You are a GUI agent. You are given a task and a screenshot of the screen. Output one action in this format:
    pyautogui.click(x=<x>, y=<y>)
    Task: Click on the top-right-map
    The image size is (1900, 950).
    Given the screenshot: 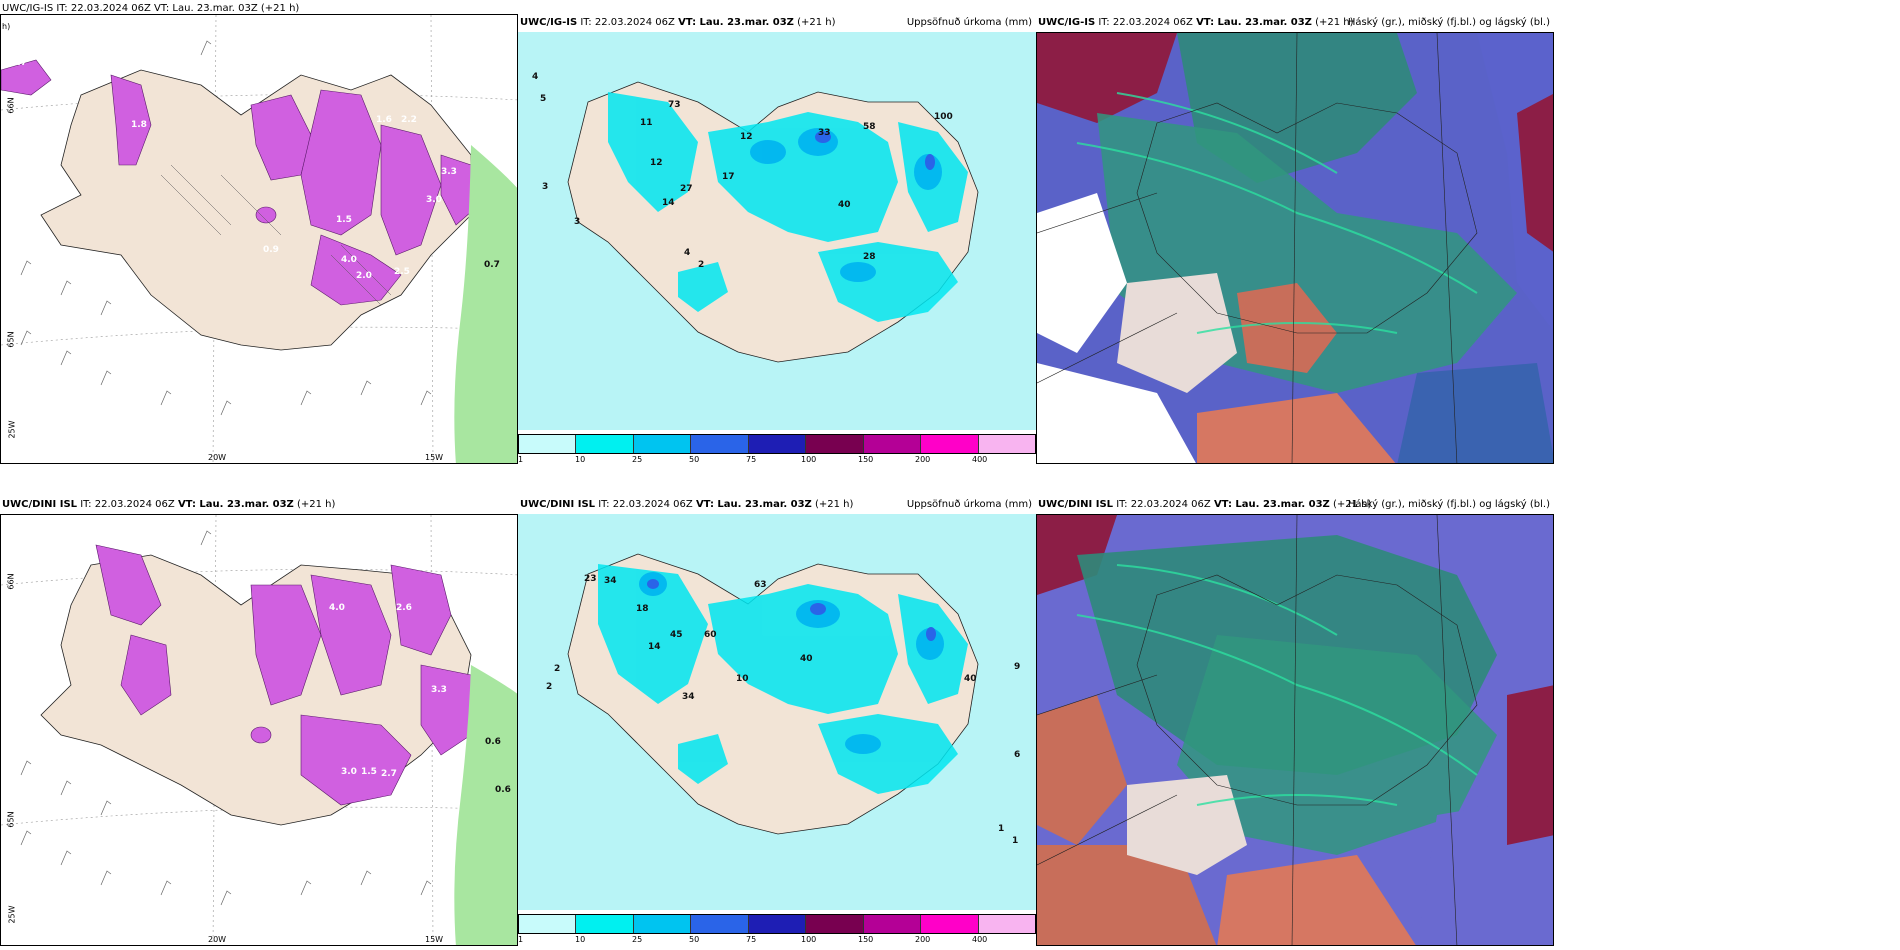 What is the action you would take?
    pyautogui.click(x=1295, y=248)
    